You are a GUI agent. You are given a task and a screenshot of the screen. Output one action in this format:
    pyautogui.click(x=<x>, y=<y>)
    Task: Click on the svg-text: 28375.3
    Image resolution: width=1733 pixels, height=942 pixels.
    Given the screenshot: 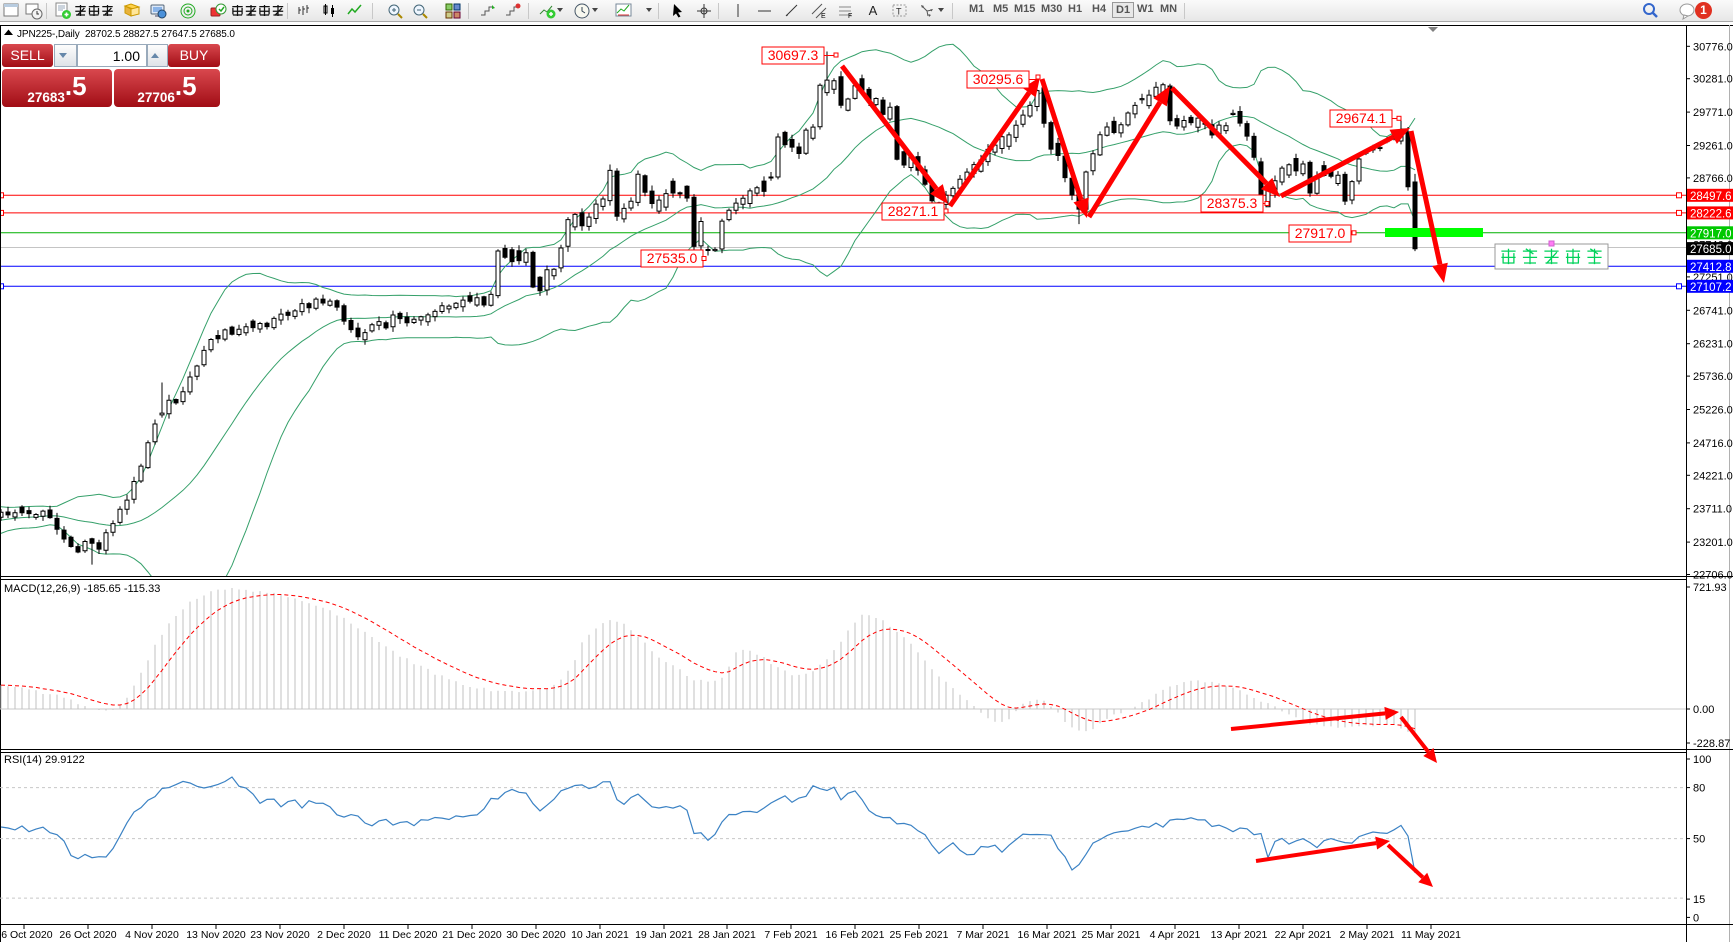 What is the action you would take?
    pyautogui.click(x=1232, y=203)
    